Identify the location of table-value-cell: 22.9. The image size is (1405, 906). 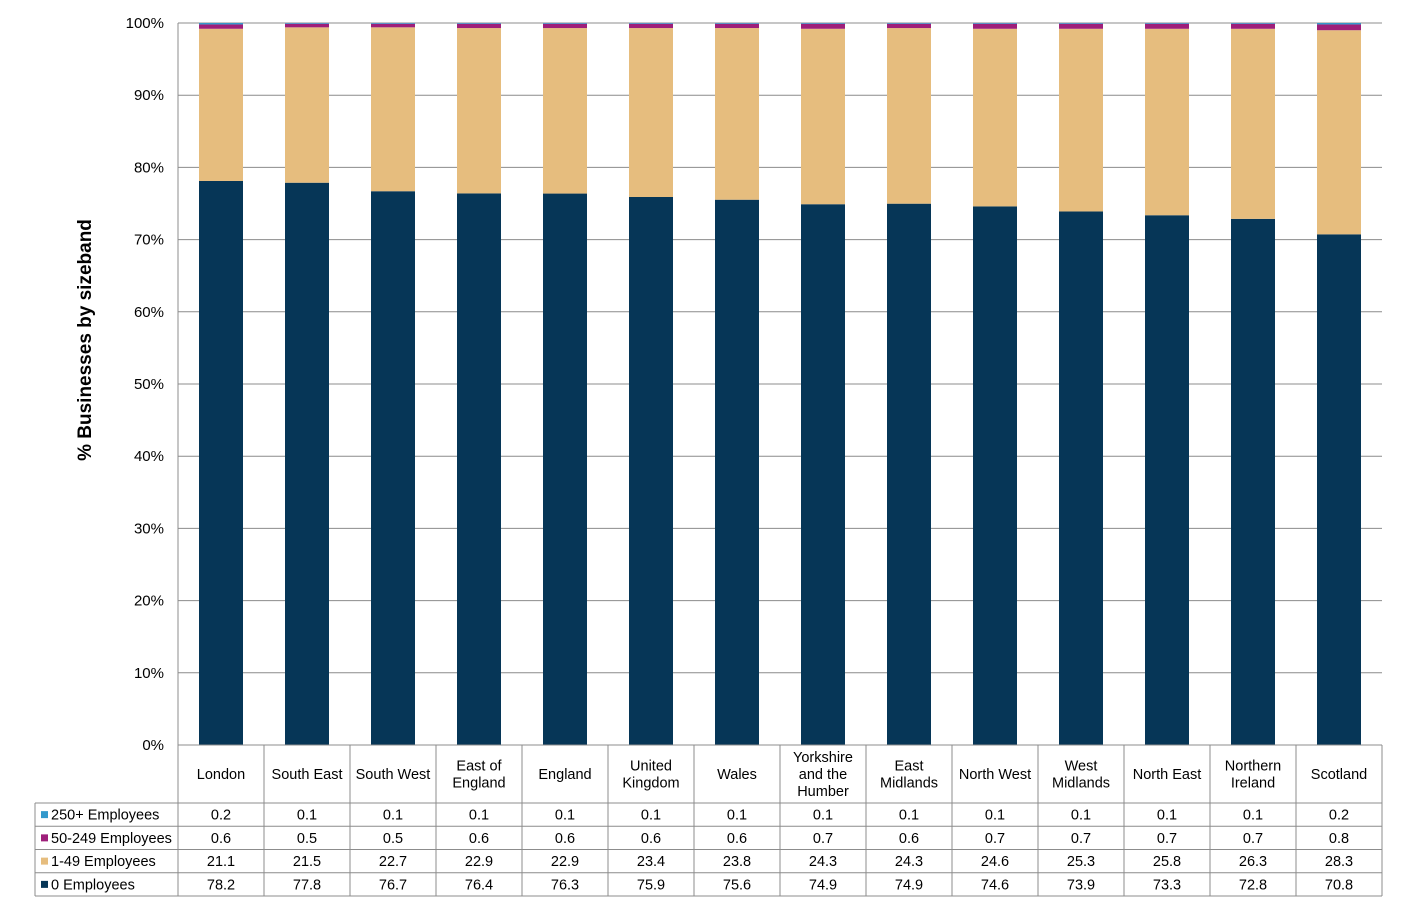
(479, 862).